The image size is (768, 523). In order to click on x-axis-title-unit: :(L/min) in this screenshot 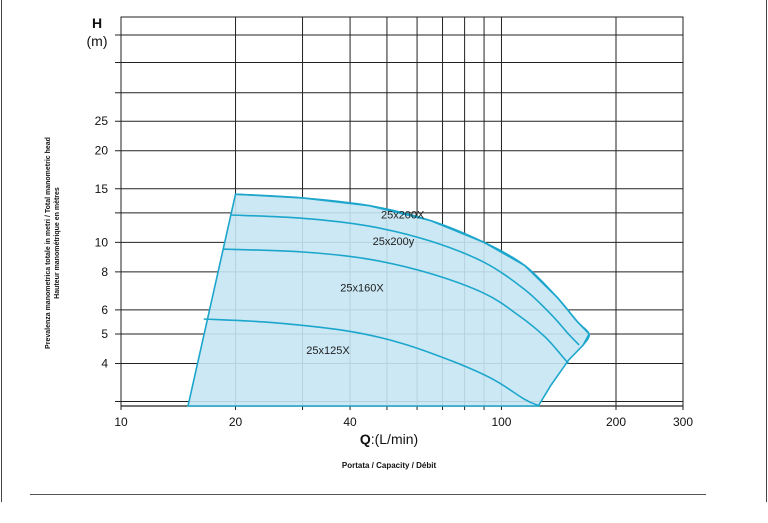, I will do `click(394, 439)`.